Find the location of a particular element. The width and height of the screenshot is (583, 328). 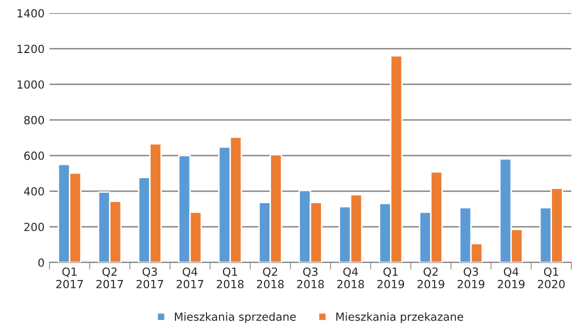

x-tick-label: Q3 2018 is located at coordinates (310, 277).